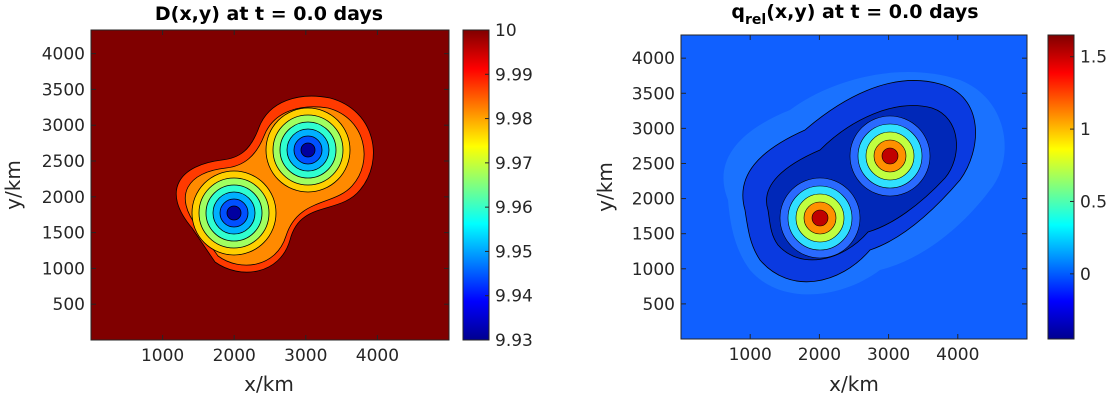 Image resolution: width=1114 pixels, height=402 pixels. Describe the element at coordinates (653, 94) in the screenshot. I see `right-ytick-label: 3500` at that location.